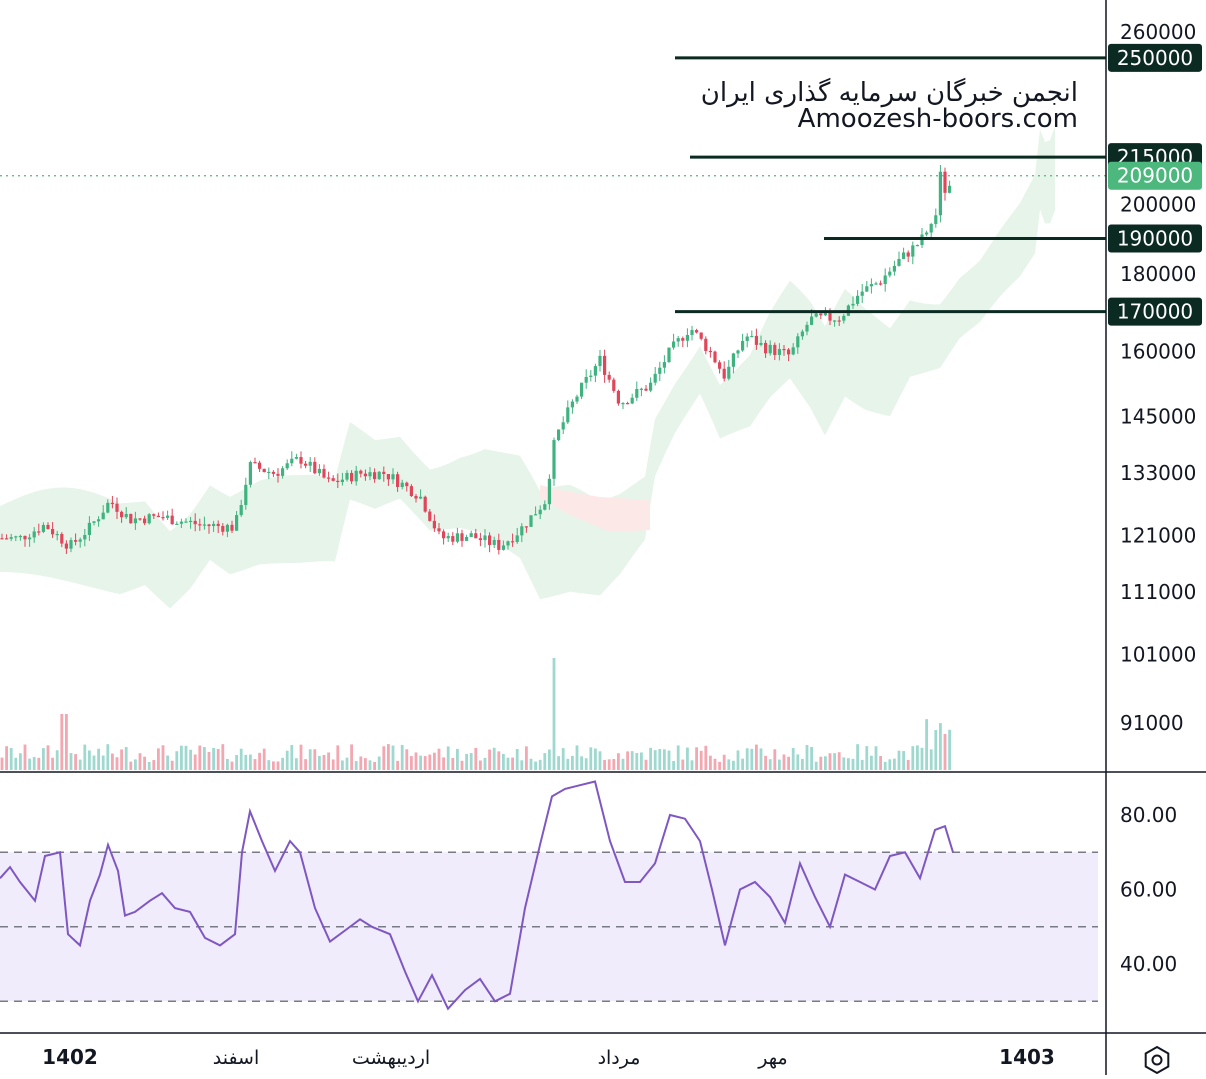 The image size is (1206, 1079). What do you see at coordinates (938, 119) in the screenshot?
I see `watermark-line2: Amoozesh-boors.com` at bounding box center [938, 119].